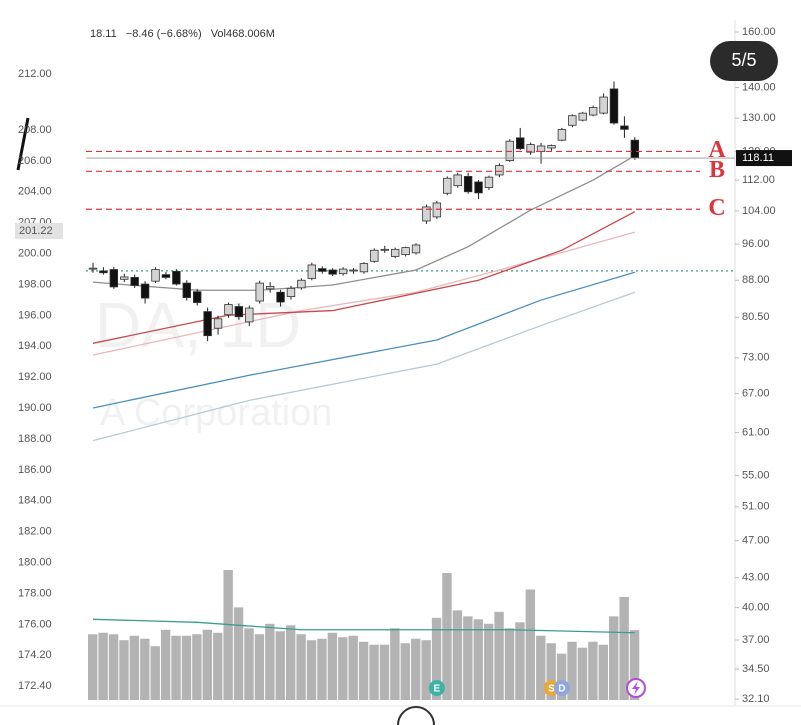  Describe the element at coordinates (103, 34) in the screenshot. I see `header-price: 18.11` at that location.